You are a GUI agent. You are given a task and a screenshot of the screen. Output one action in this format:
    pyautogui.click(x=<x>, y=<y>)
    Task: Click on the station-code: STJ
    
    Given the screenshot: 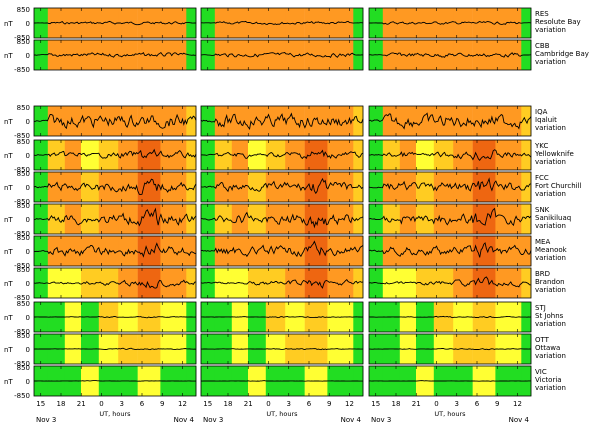 What is the action you would take?
    pyautogui.click(x=540, y=308)
    